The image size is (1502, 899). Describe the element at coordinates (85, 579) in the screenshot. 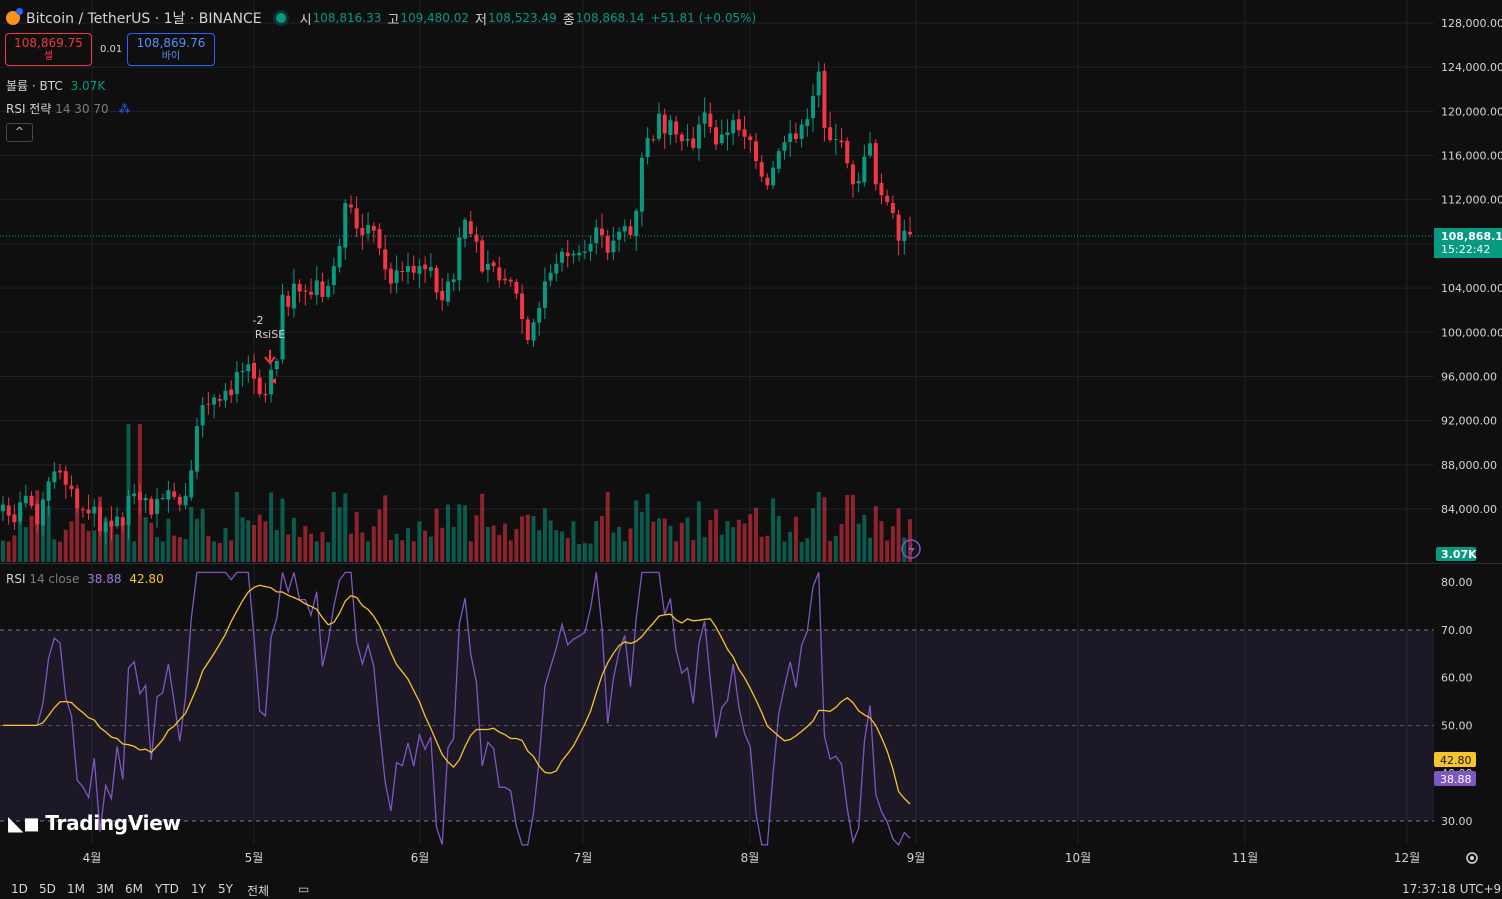

I see `rsi-legend: RSI 14 close 38.88 42.80` at that location.